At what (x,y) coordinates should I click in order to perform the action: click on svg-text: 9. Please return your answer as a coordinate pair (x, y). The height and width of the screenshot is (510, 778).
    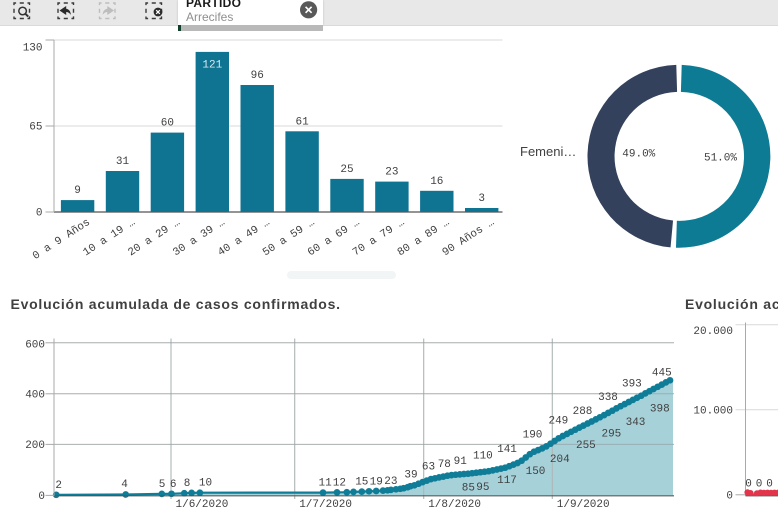
    Looking at the image, I should click on (77, 191).